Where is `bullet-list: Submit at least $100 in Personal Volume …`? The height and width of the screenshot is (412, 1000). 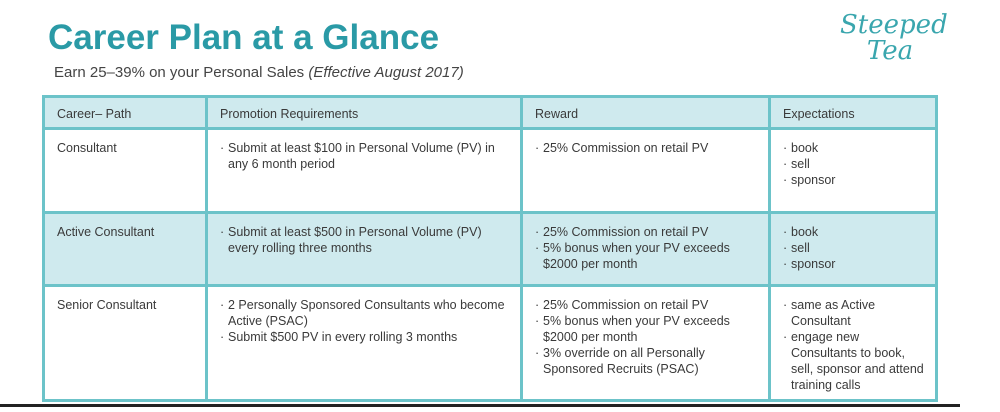 bullet-list: Submit at least $100 in Personal Volume … is located at coordinates (365, 156).